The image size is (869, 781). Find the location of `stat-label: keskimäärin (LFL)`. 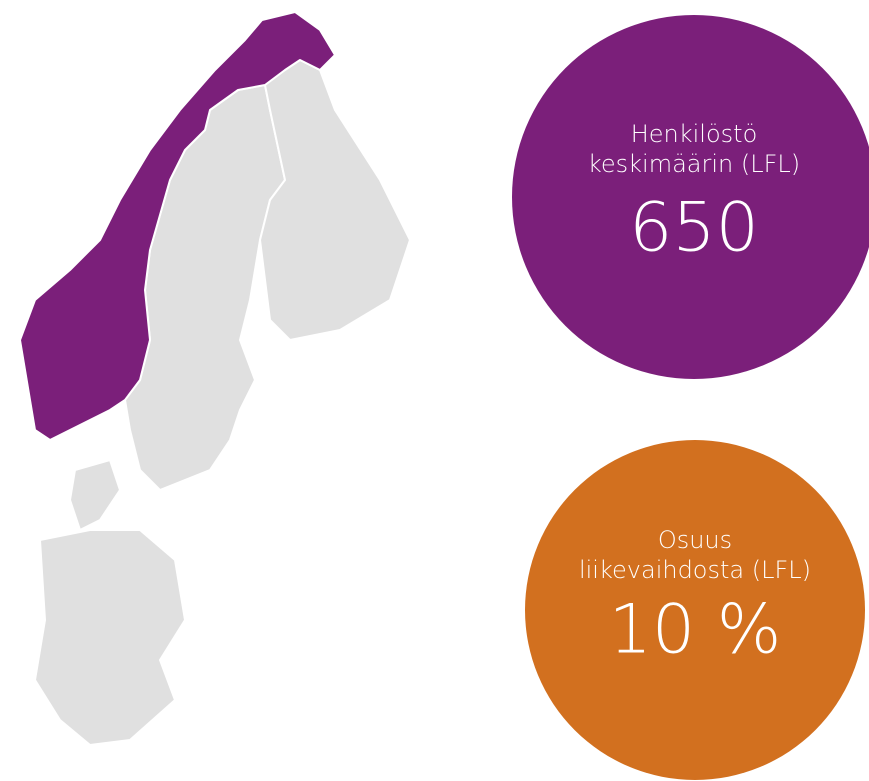

stat-label: keskimäärin (LFL) is located at coordinates (694, 164).